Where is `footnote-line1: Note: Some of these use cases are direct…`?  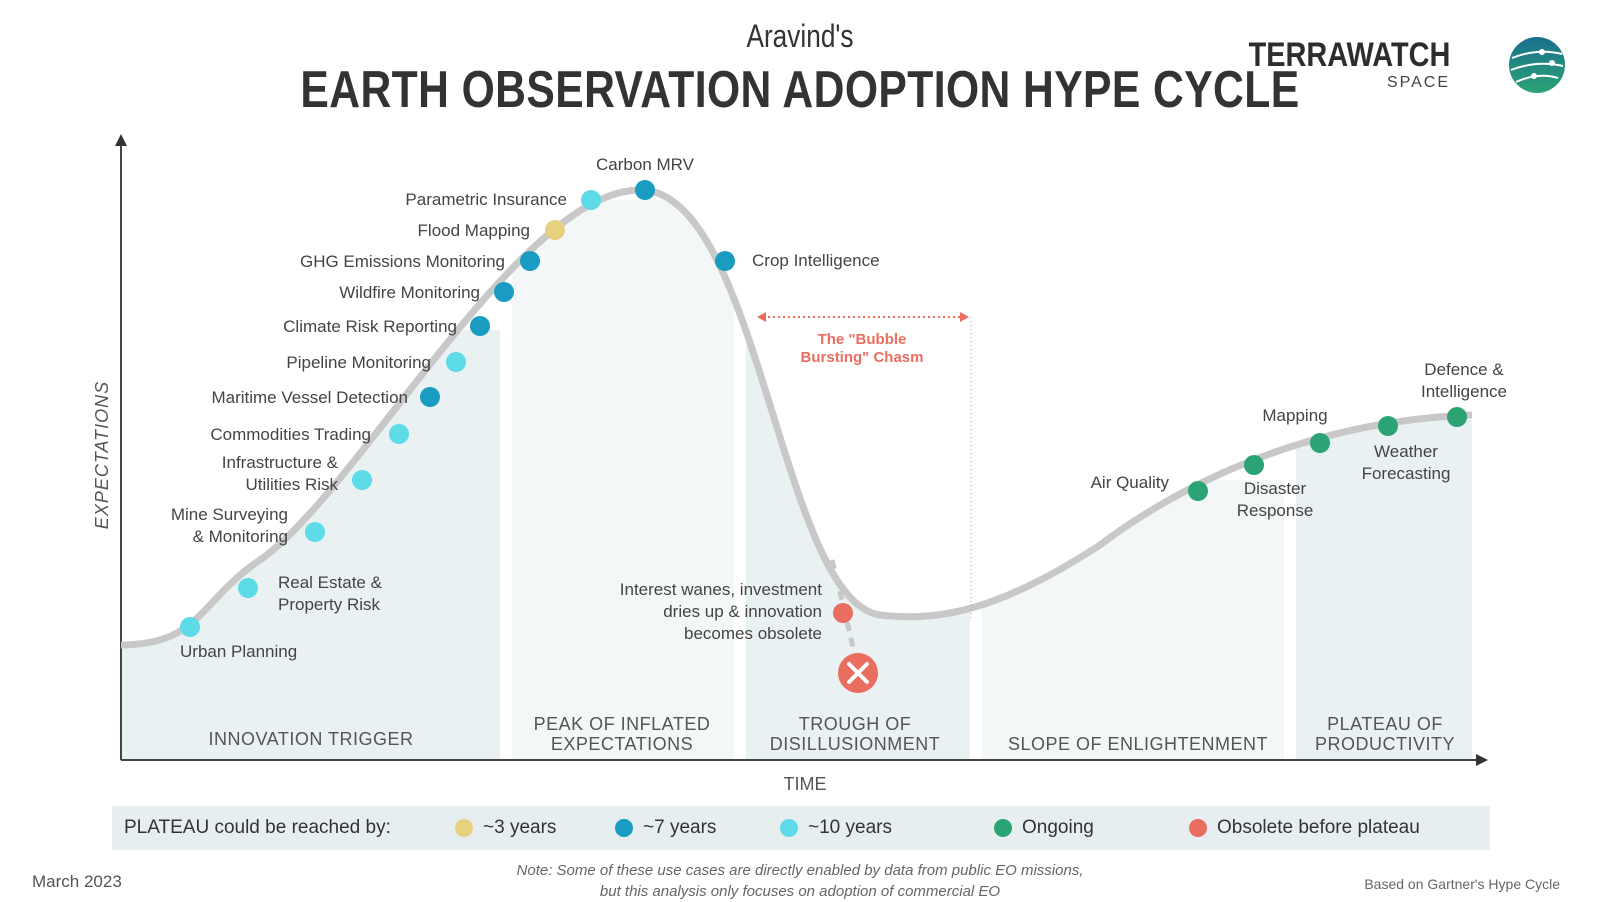 footnote-line1: Note: Some of these use cases are direct… is located at coordinates (800, 870).